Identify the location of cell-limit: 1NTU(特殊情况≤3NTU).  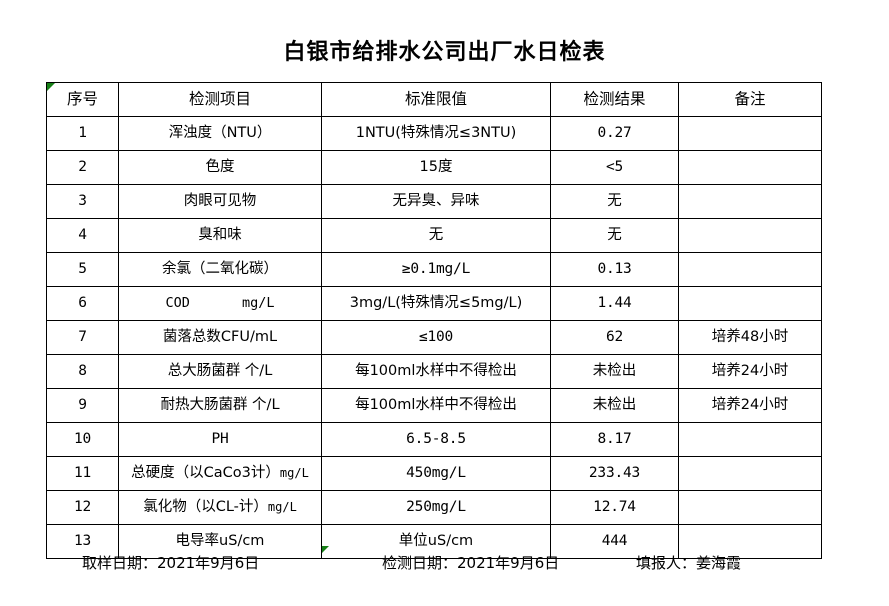
(436, 133).